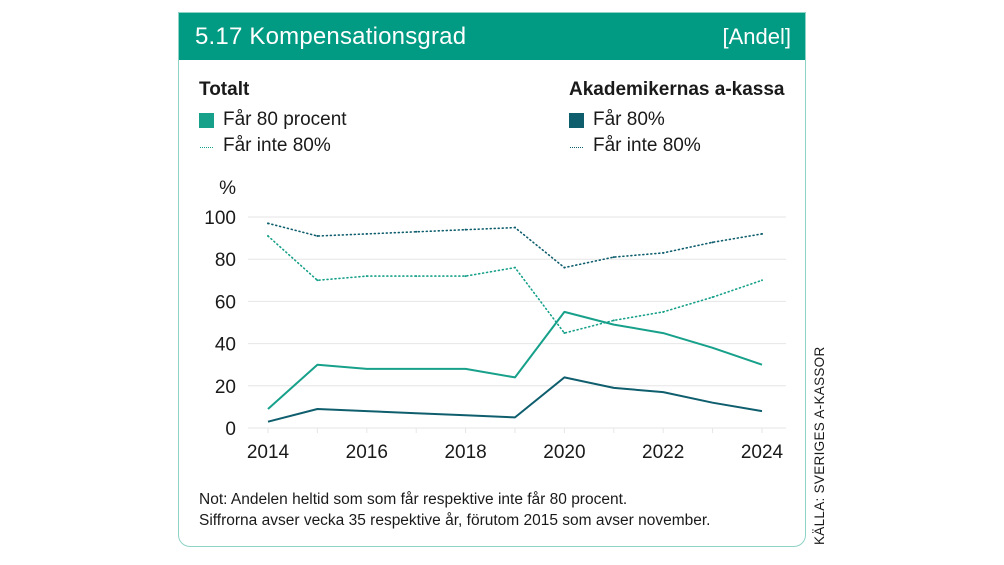  I want to click on y-tick-label: 40, so click(225, 345).